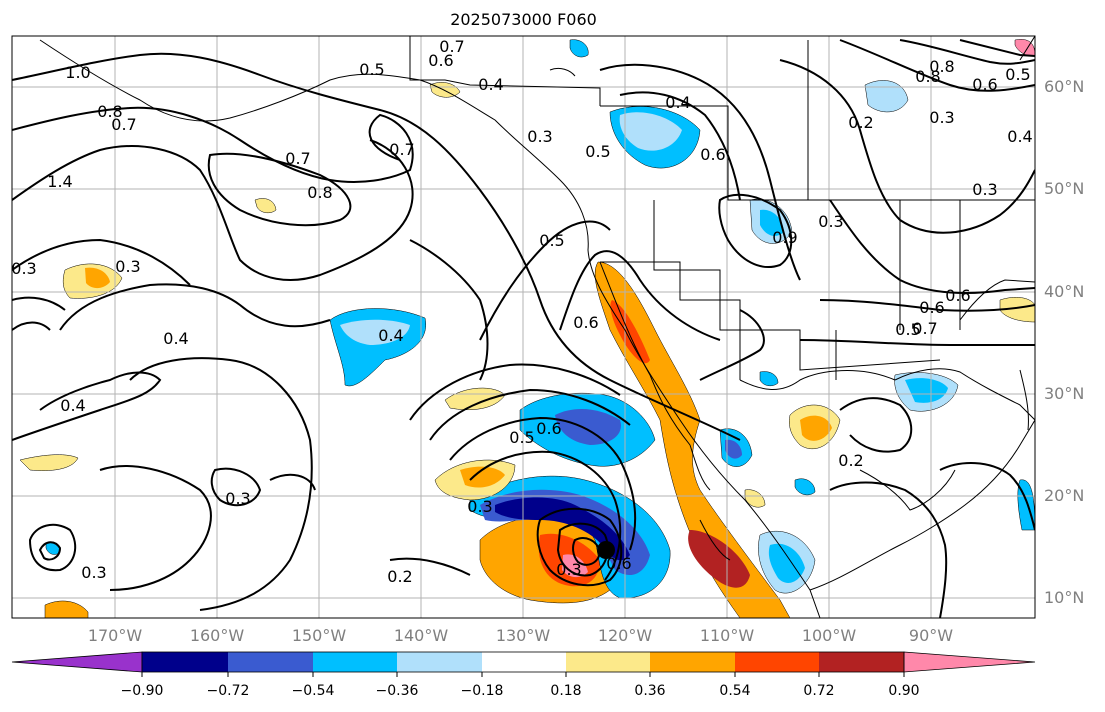 Image resolution: width=1105 pixels, height=712 pixels. I want to click on contour-label: 1.4, so click(59, 181).